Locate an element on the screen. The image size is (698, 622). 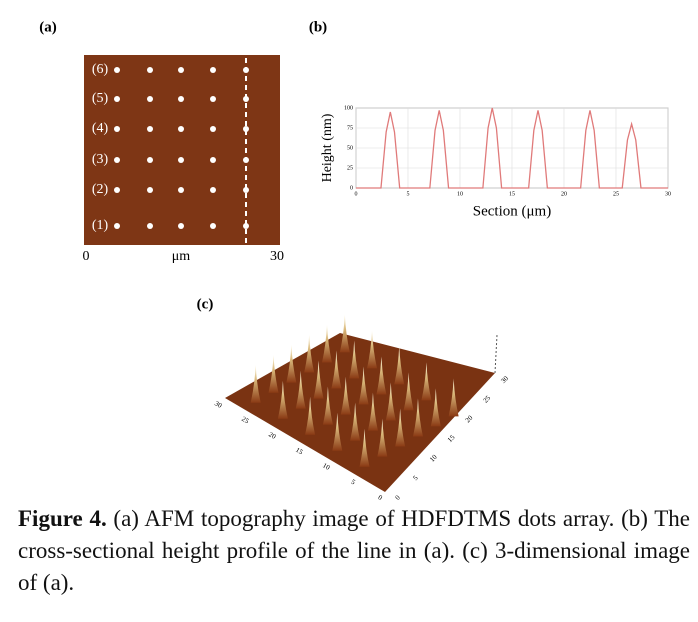
y-tick-label: 25 is located at coordinates (350, 168).